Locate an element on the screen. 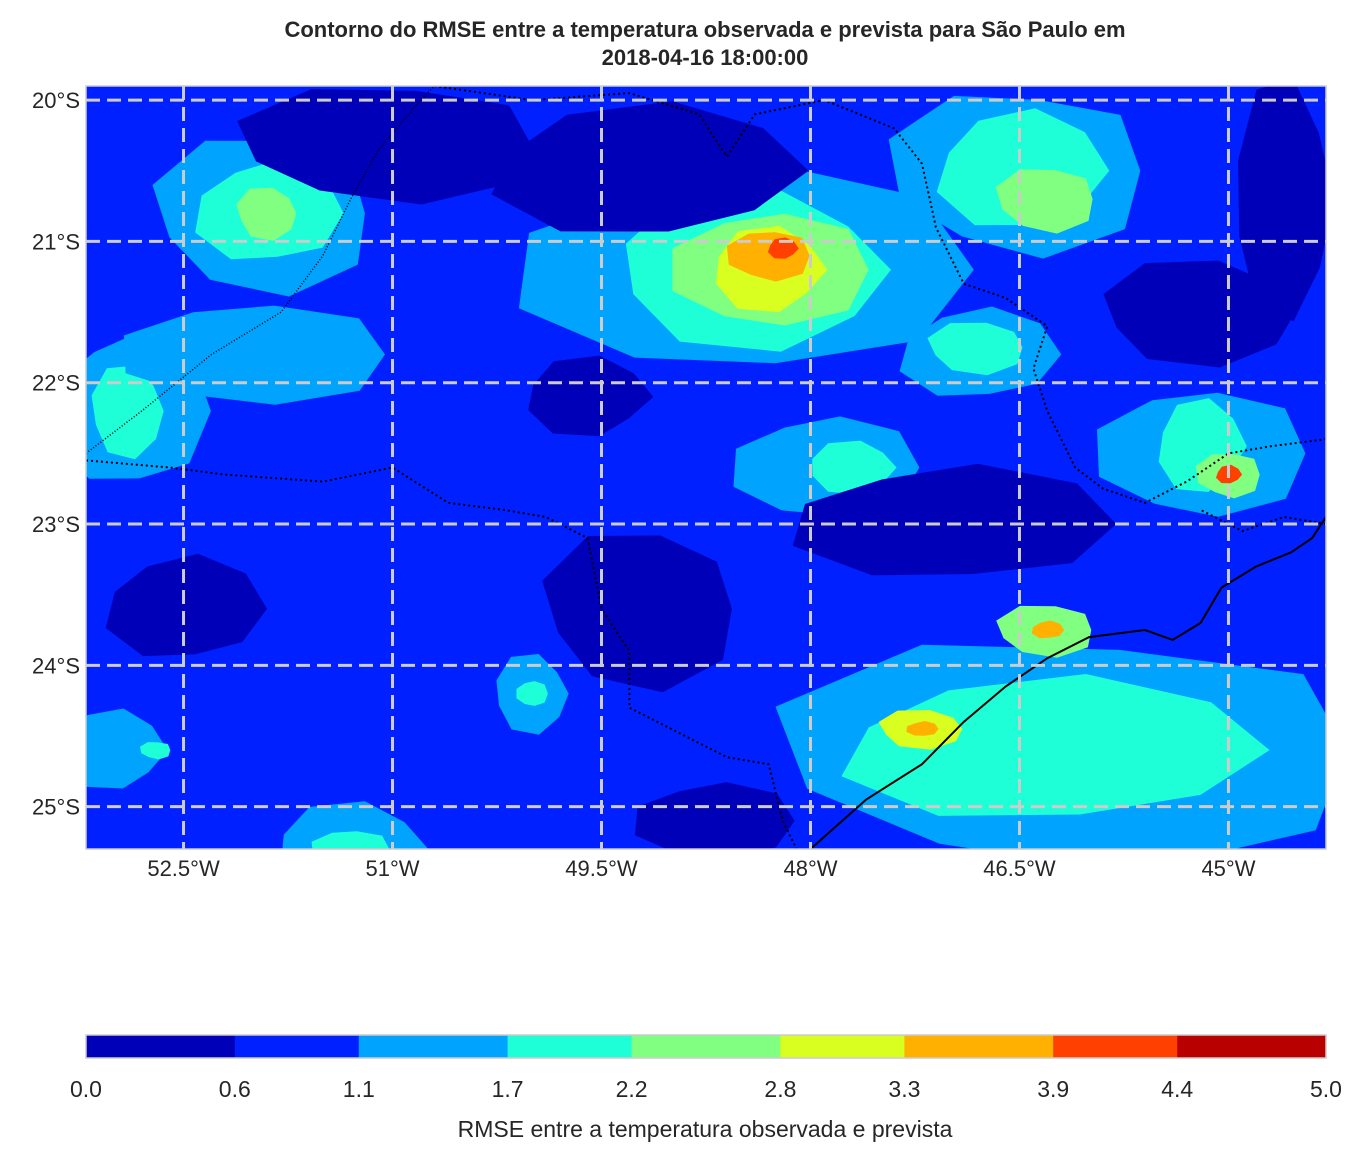  lat-tick-label: 25°S is located at coordinates (56, 807).